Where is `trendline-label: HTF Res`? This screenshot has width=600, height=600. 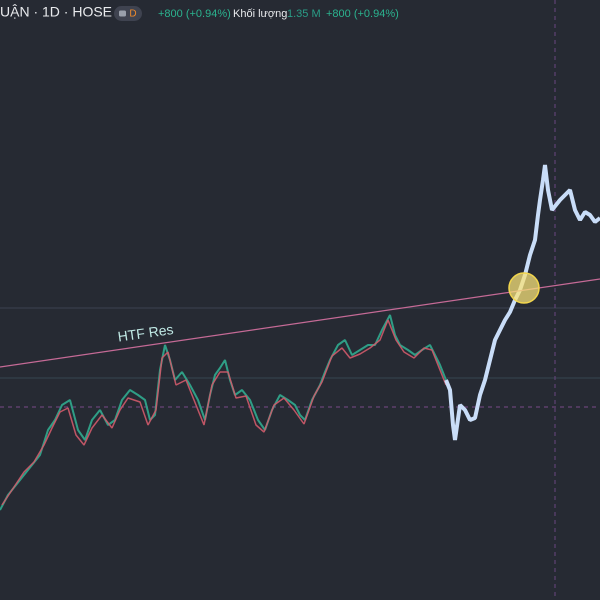
trendline-label: HTF Res is located at coordinates (146, 333).